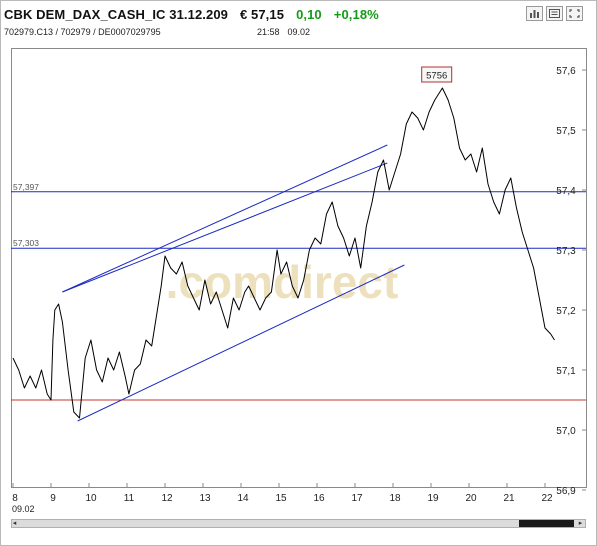 This screenshot has width=597, height=546. What do you see at coordinates (262, 14) in the screenshot?
I see `last-price: € 57,15` at bounding box center [262, 14].